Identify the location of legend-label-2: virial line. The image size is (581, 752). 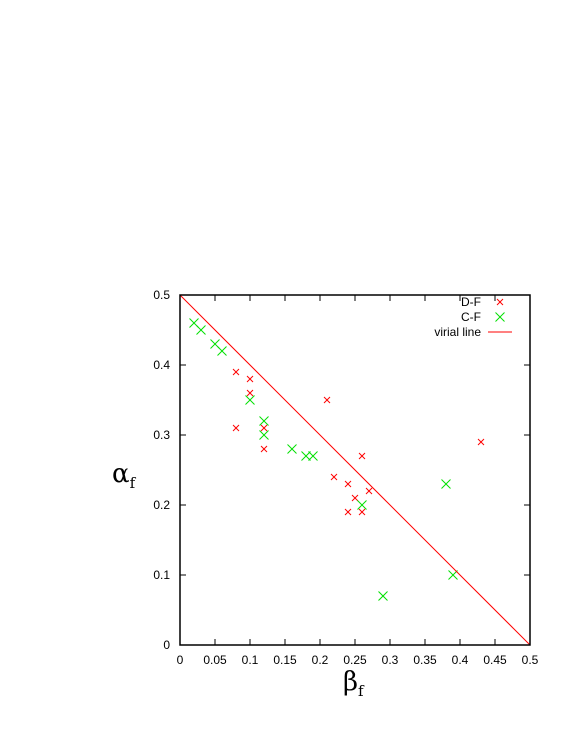
(457, 332).